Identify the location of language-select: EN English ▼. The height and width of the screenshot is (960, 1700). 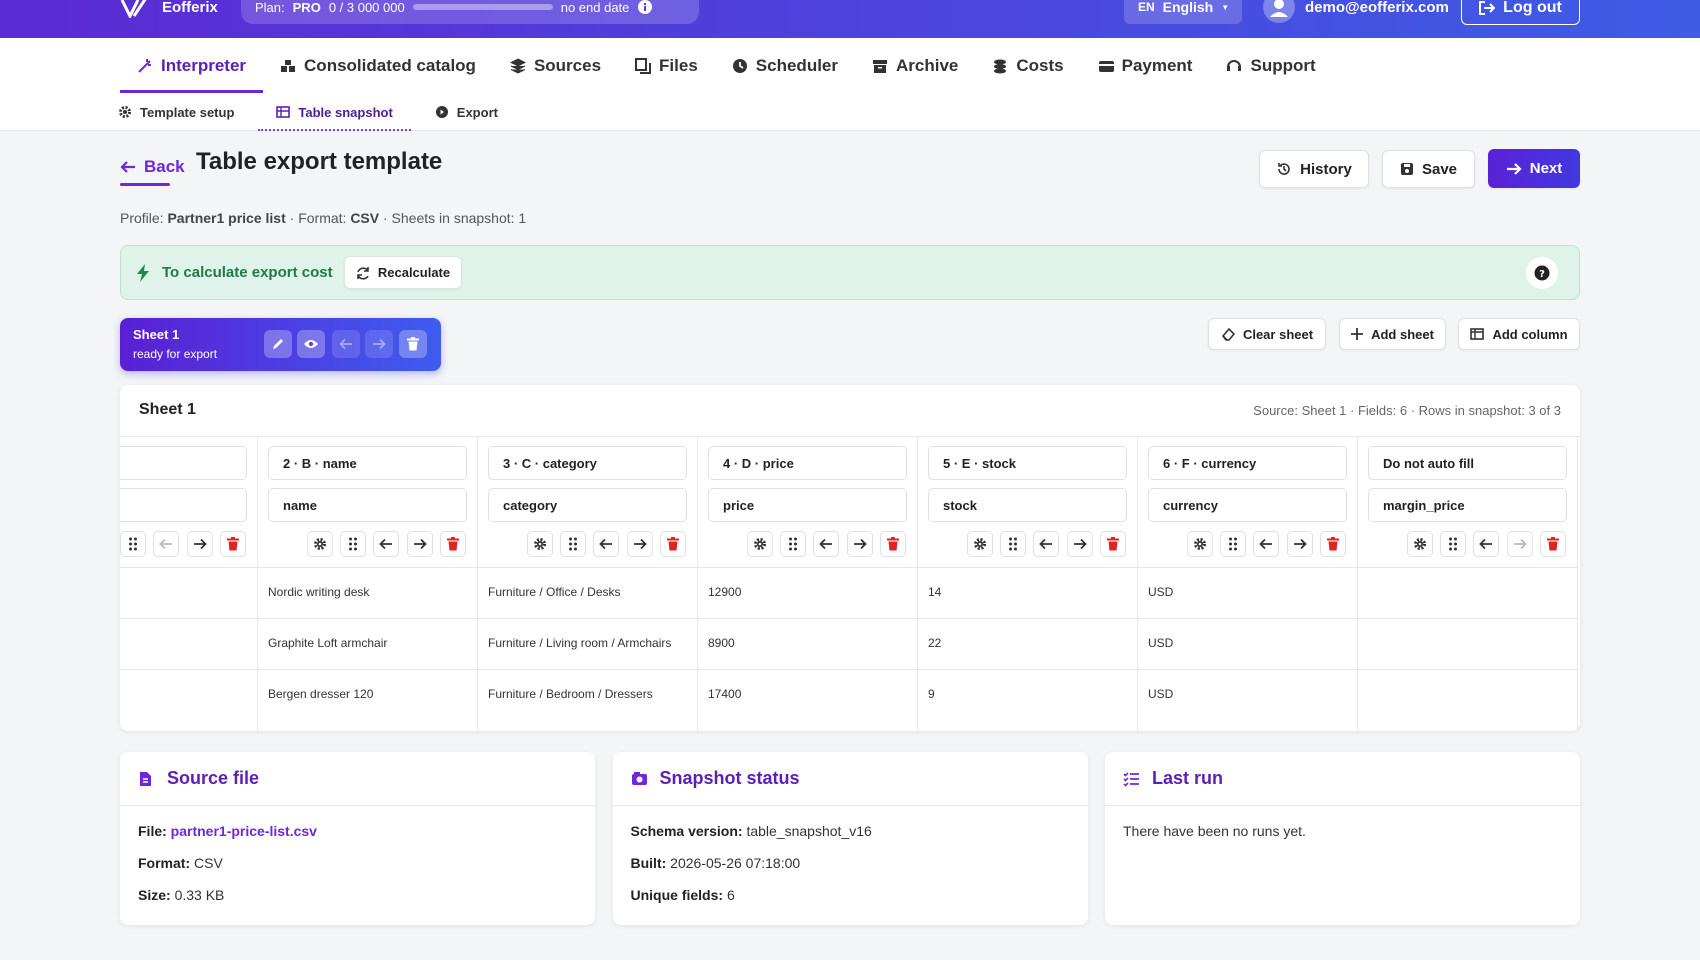
(1183, 12).